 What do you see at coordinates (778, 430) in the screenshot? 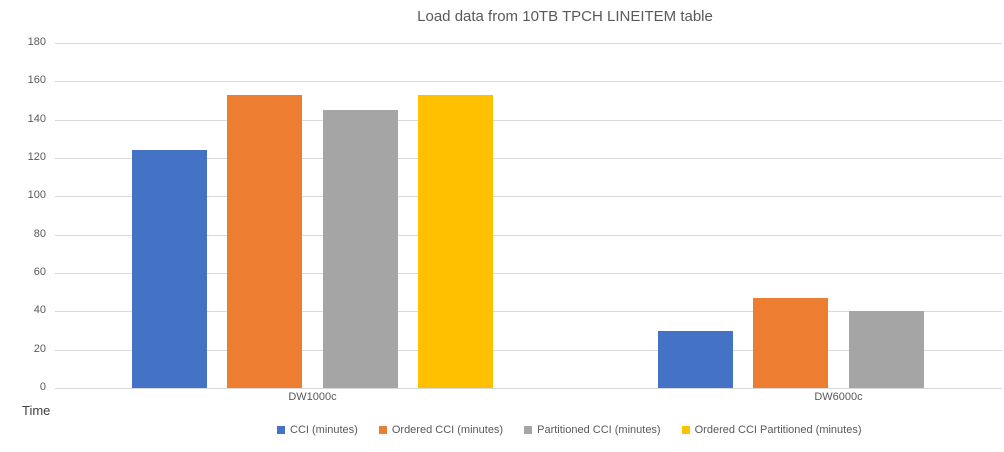
I see `legend-label: Ordered CCI Partitioned (minutes)` at bounding box center [778, 430].